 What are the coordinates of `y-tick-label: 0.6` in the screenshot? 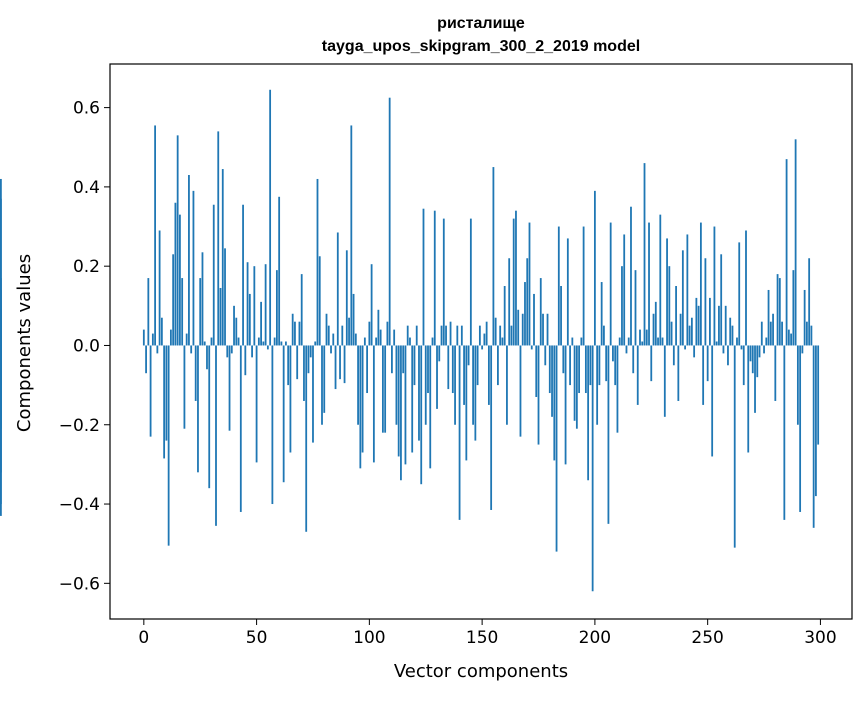 It's located at (86, 109).